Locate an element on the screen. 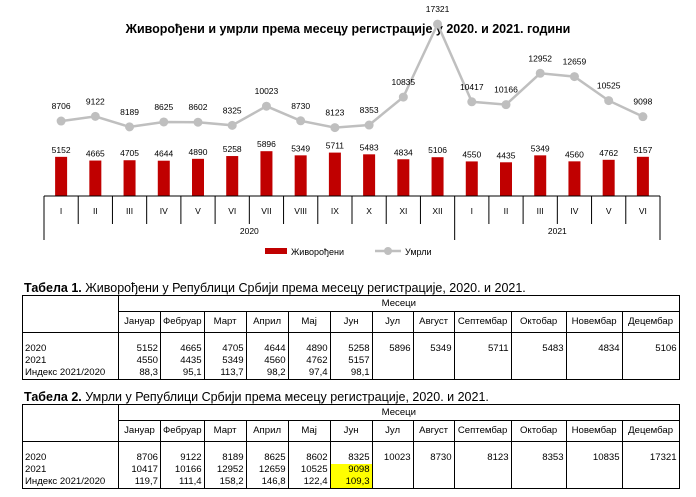  deaths-label-4: 8602 is located at coordinates (198, 107).